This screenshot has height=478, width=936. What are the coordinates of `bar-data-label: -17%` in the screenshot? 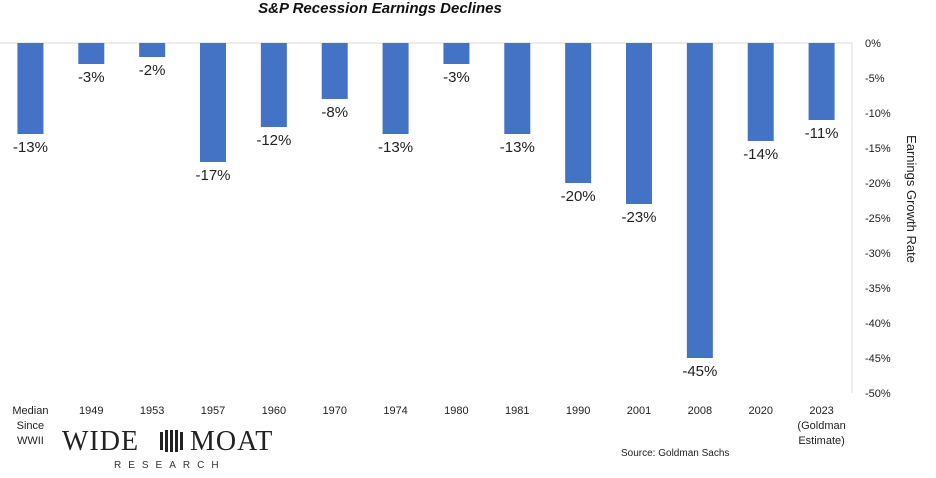 It's located at (212, 175).